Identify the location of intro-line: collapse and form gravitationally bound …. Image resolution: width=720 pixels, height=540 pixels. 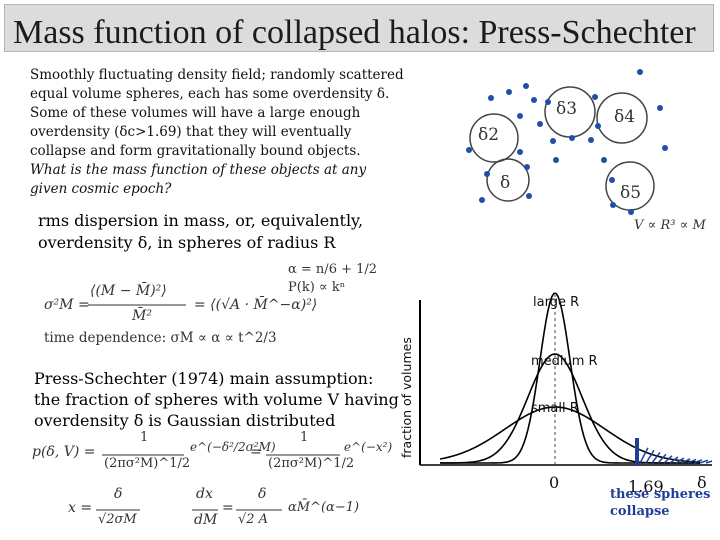
(195, 151).